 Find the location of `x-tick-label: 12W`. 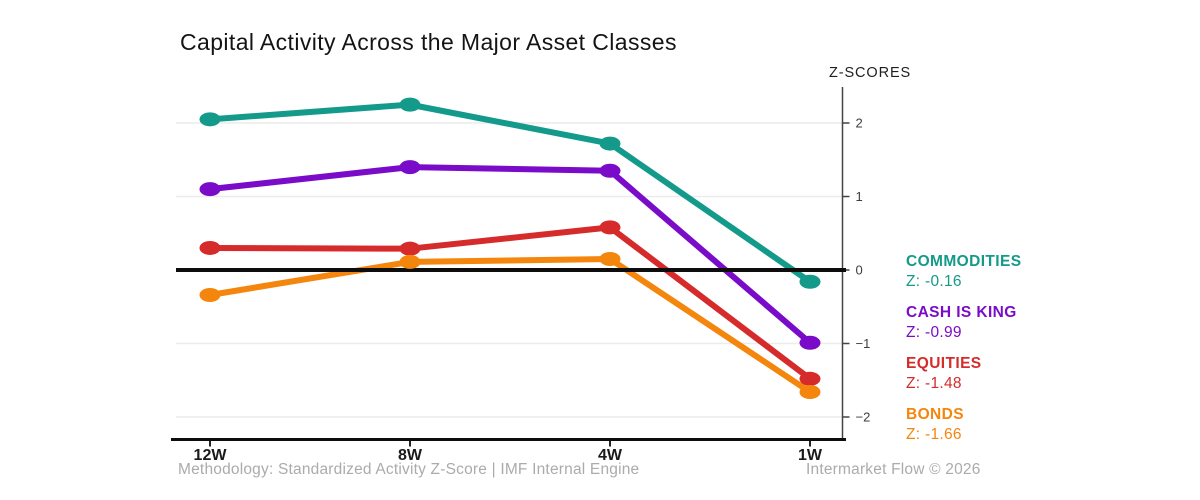

x-tick-label: 12W is located at coordinates (211, 455).